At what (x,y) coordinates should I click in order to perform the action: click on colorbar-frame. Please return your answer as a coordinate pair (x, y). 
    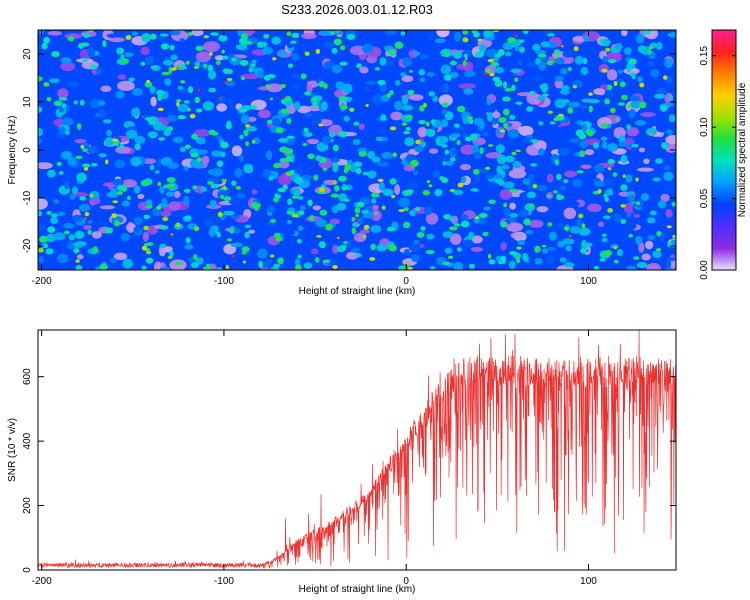
    Looking at the image, I should click on (724, 150).